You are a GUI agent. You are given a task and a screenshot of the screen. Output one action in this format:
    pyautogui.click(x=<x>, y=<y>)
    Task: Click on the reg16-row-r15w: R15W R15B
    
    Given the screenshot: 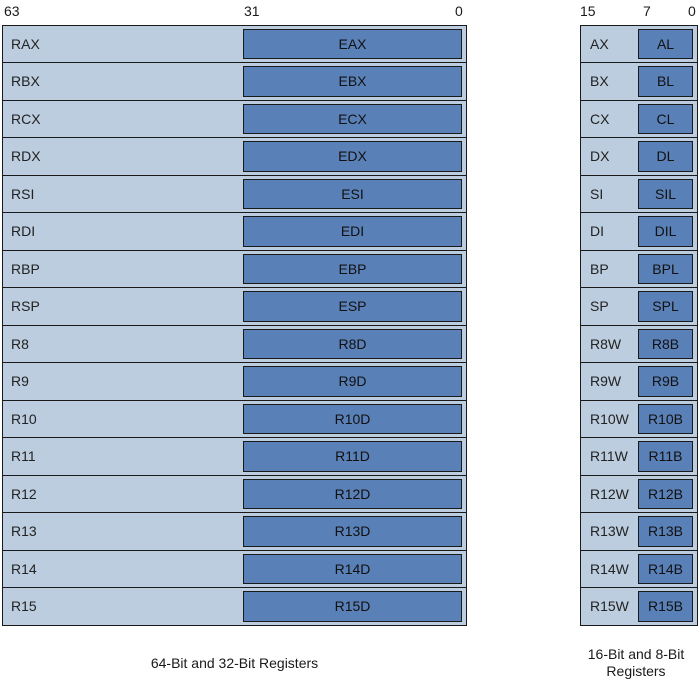 What is the action you would take?
    pyautogui.click(x=639, y=607)
    